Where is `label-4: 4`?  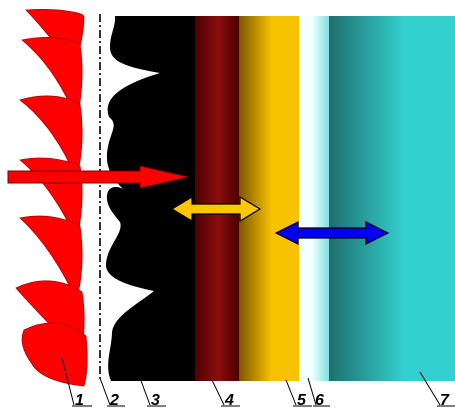 label-4: 4 is located at coordinates (229, 400).